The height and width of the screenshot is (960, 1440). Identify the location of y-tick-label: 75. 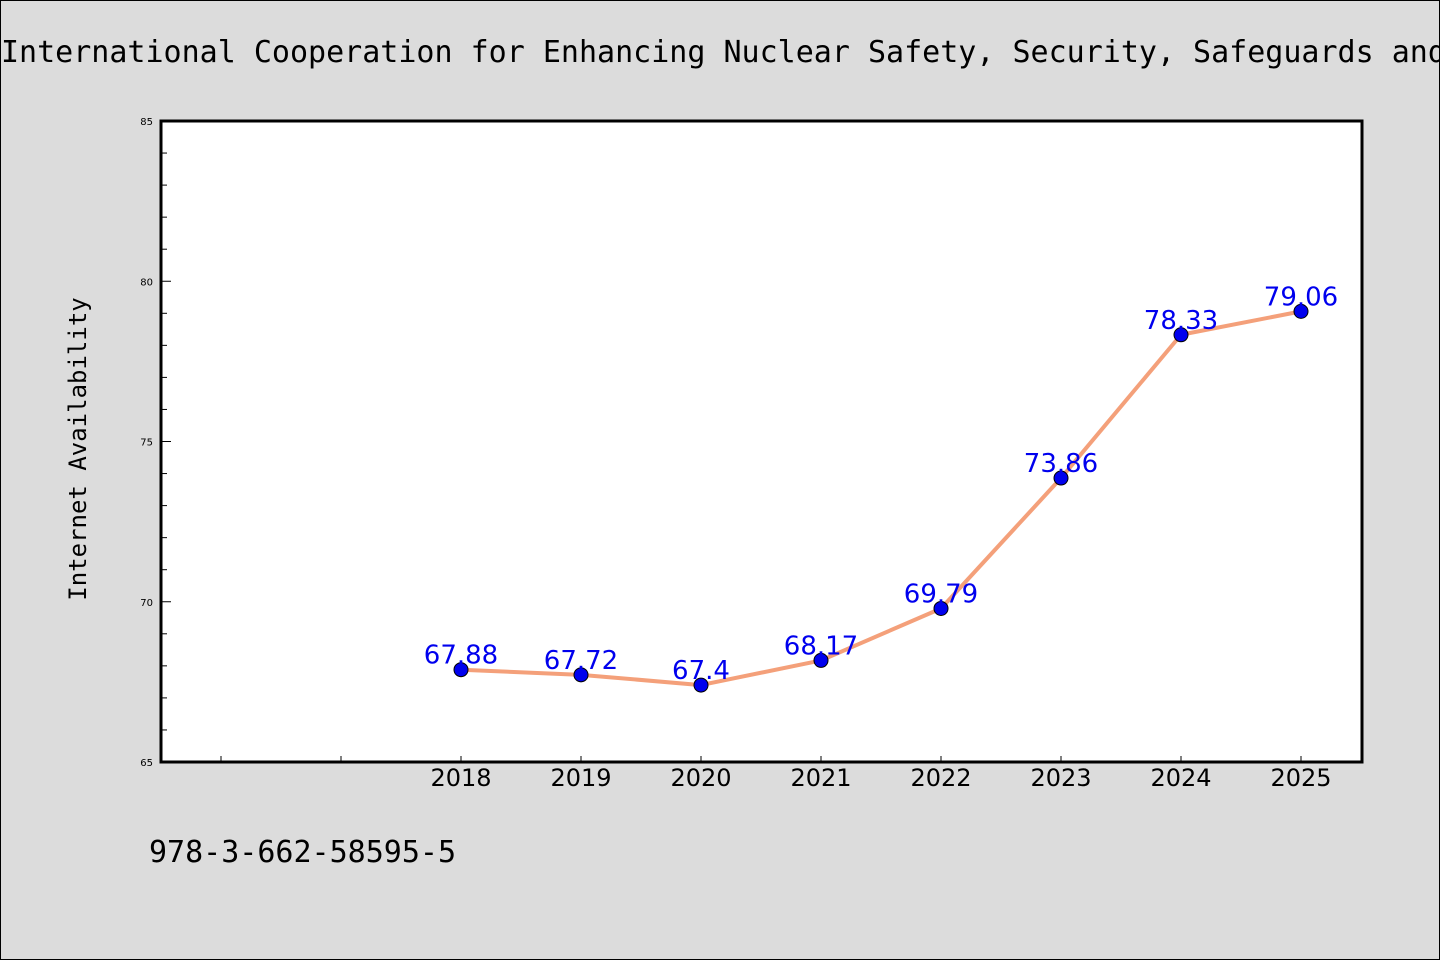
(146, 443).